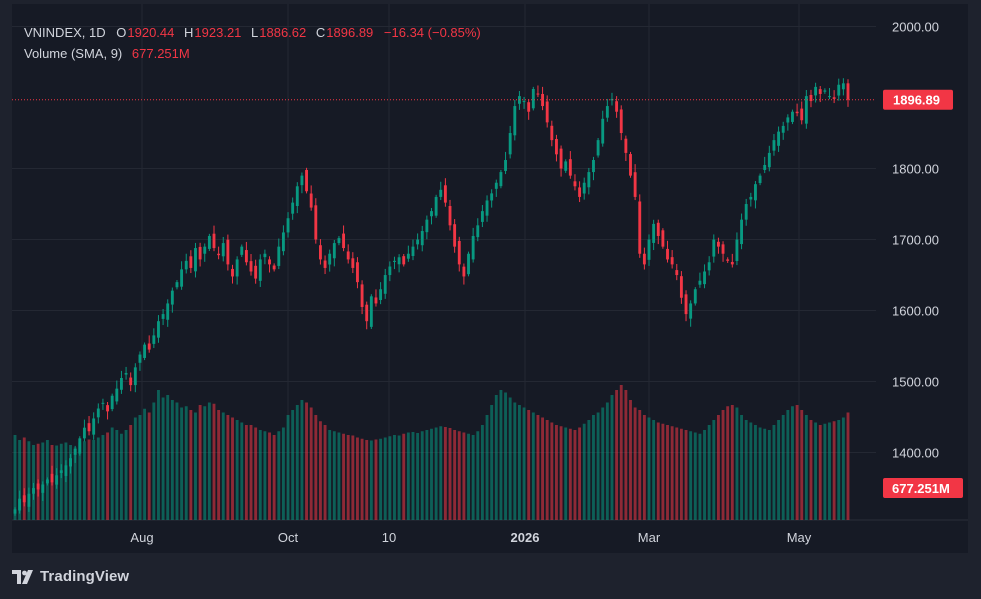 Image resolution: width=981 pixels, height=599 pixels. I want to click on change-value: −16.34 (−0.85%), so click(432, 32).